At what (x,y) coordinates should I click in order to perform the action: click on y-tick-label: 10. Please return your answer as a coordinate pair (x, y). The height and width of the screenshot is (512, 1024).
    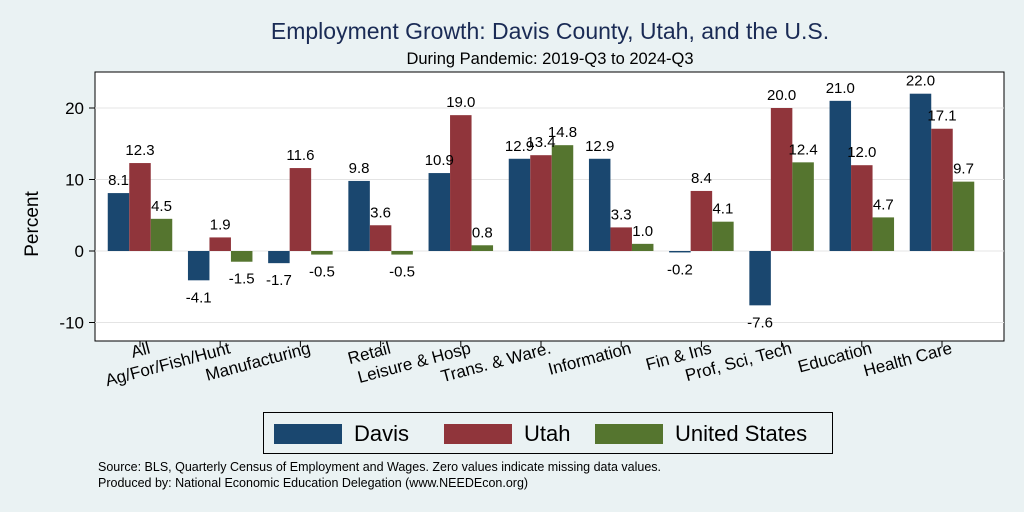
    Looking at the image, I should click on (74, 180).